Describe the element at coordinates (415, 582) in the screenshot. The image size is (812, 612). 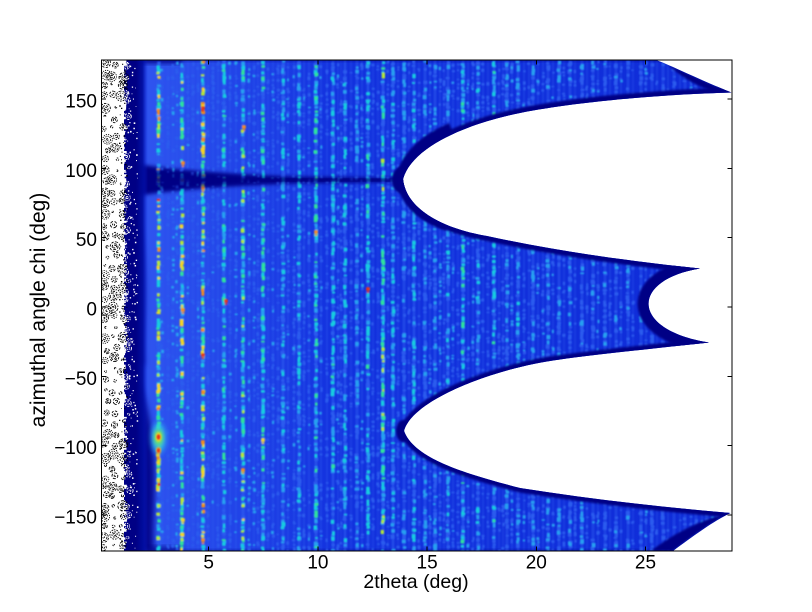
I see `svg-text: 2theta (deg)` at that location.